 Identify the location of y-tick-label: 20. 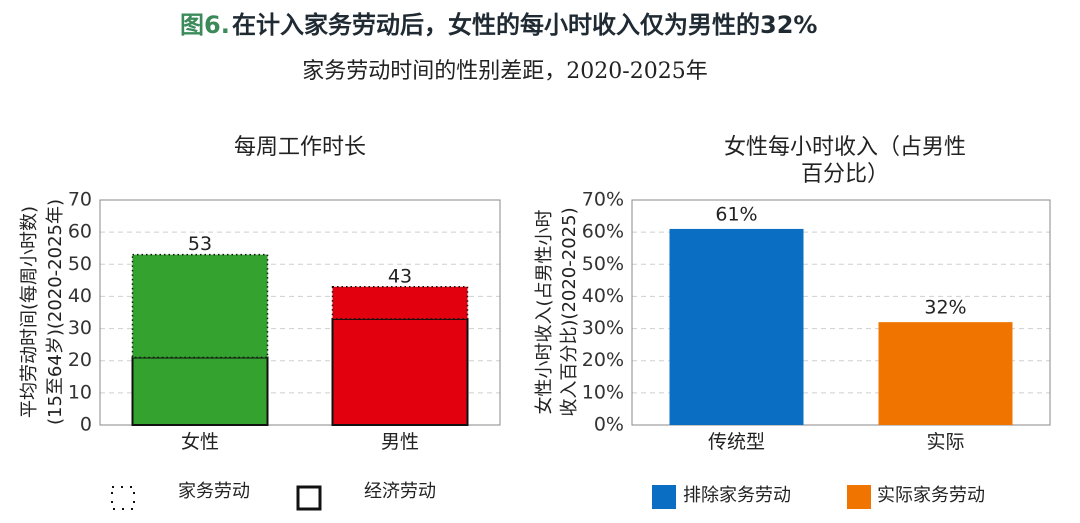
(80, 360).